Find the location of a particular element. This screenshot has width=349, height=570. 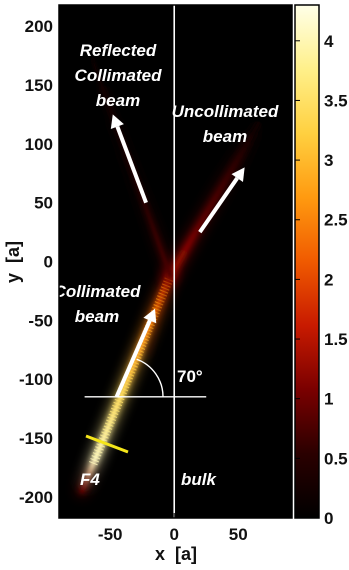

y-axis-label: y [a] is located at coordinates (13, 262).